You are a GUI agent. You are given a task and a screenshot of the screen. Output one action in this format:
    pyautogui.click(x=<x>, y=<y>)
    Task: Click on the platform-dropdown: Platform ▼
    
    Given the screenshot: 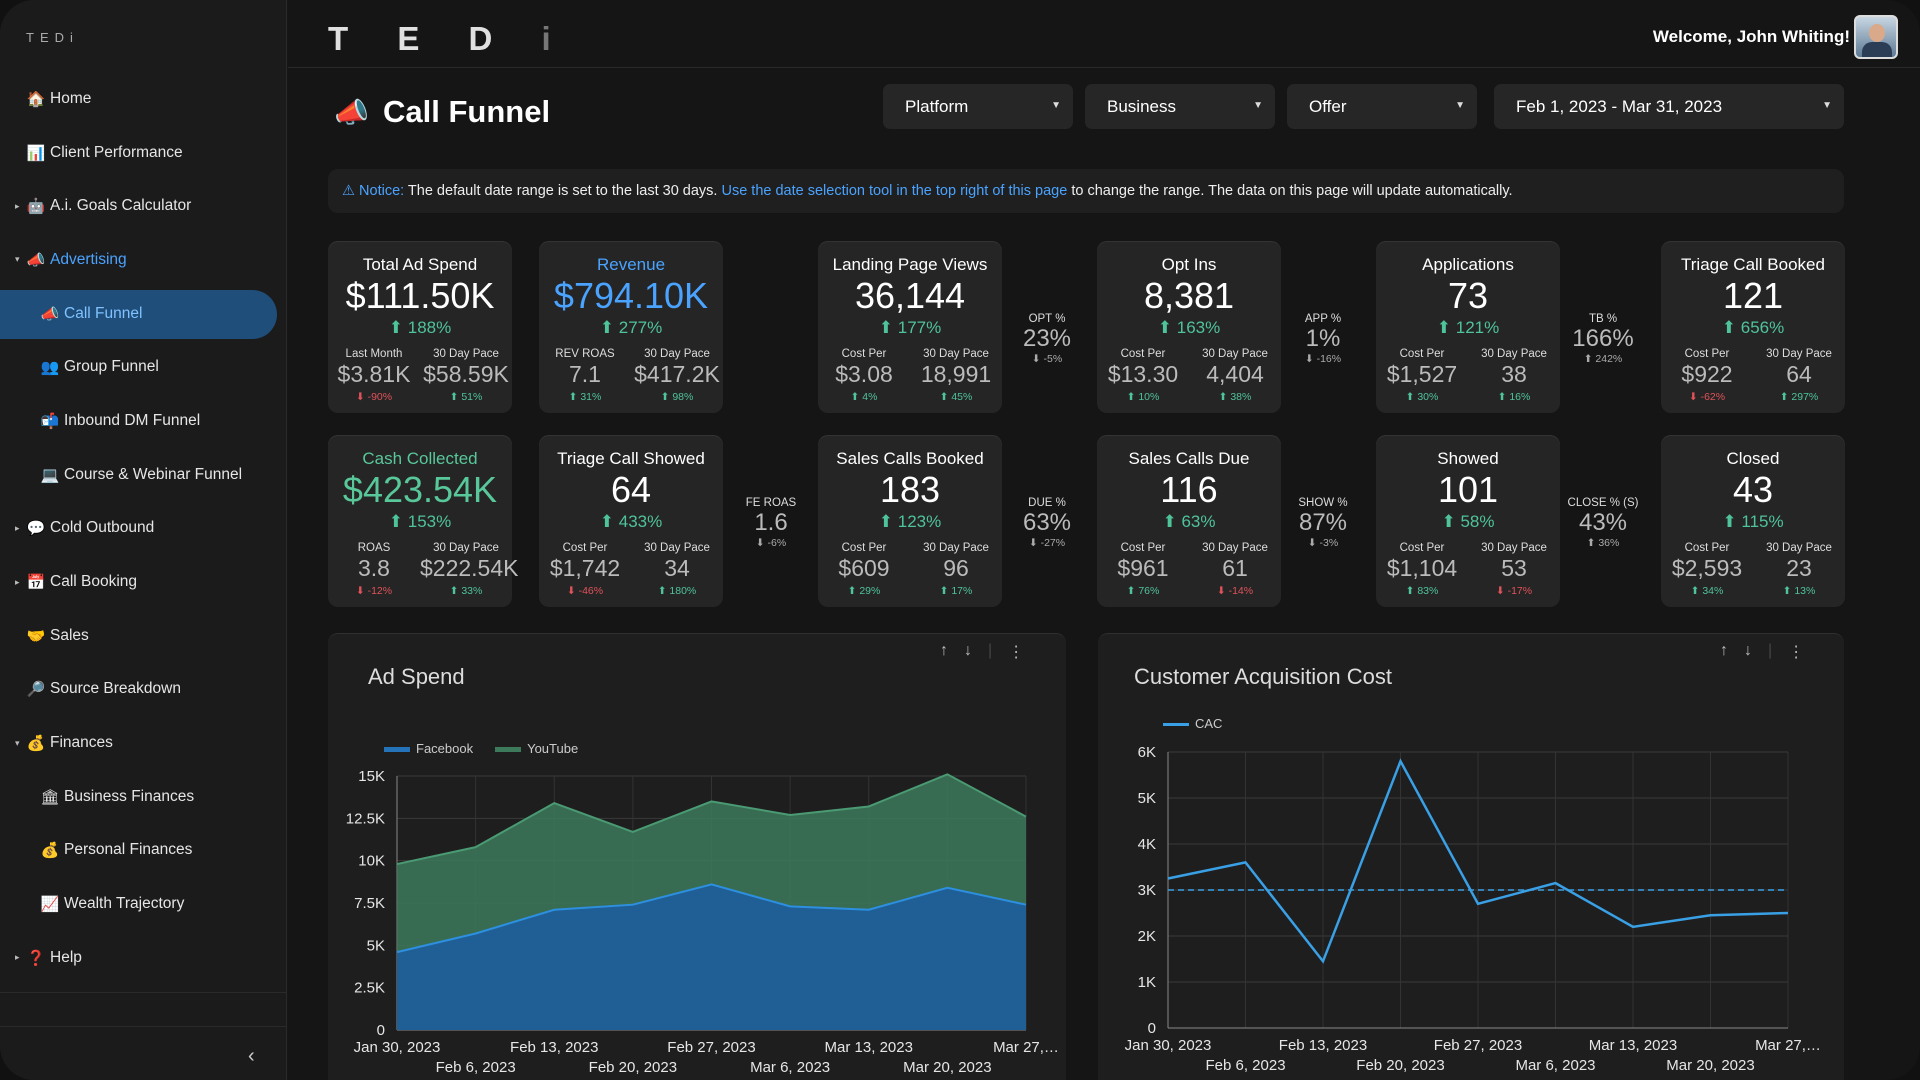 What is the action you would take?
    pyautogui.click(x=978, y=106)
    